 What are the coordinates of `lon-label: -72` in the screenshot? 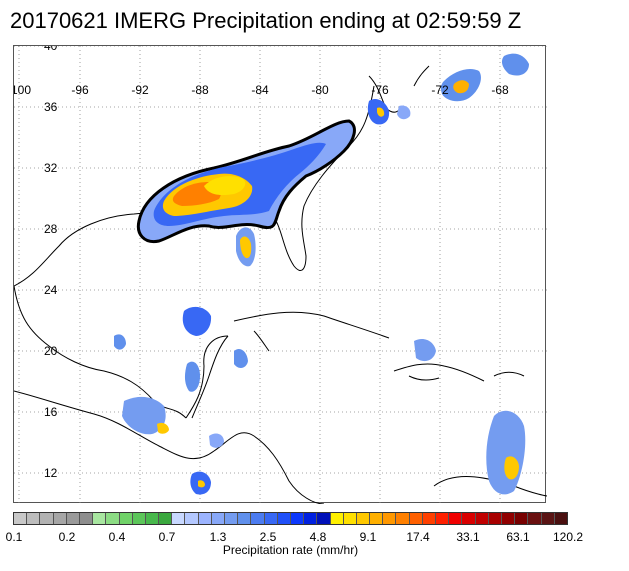 It's located at (440, 90).